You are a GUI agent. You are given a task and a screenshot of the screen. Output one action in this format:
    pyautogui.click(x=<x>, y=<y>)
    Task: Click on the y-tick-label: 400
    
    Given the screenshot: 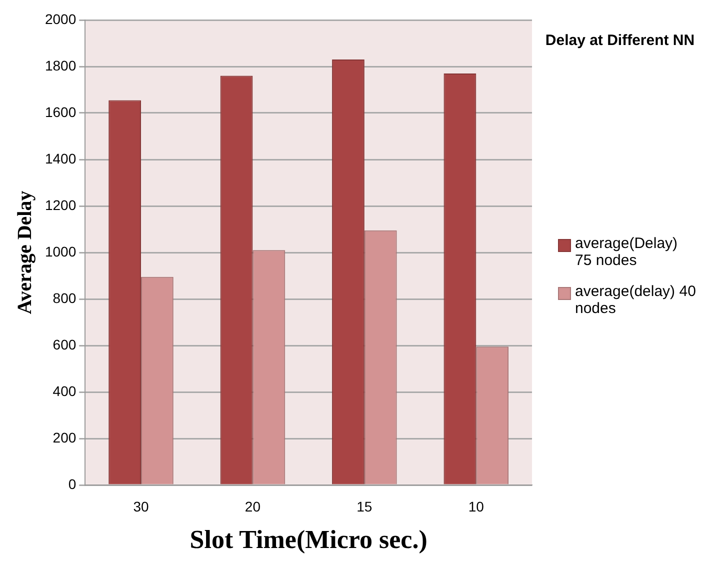 What is the action you would take?
    pyautogui.click(x=64, y=390)
    